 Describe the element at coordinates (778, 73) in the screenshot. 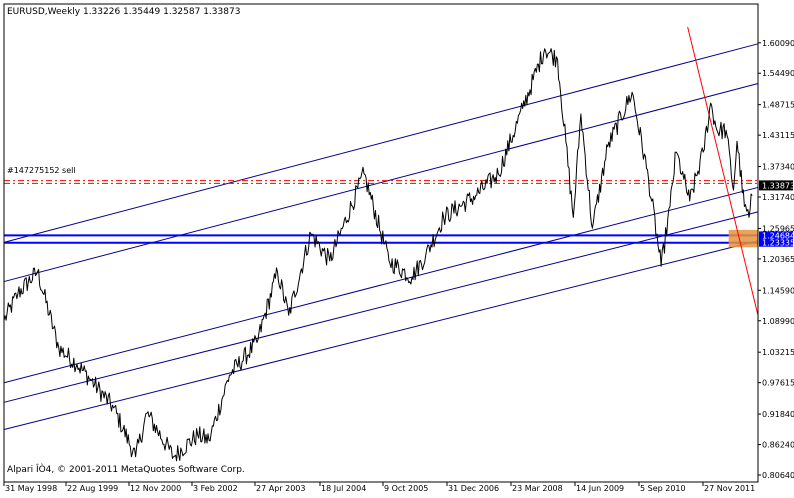

I see `y-tick-label-2: 1.54490` at that location.